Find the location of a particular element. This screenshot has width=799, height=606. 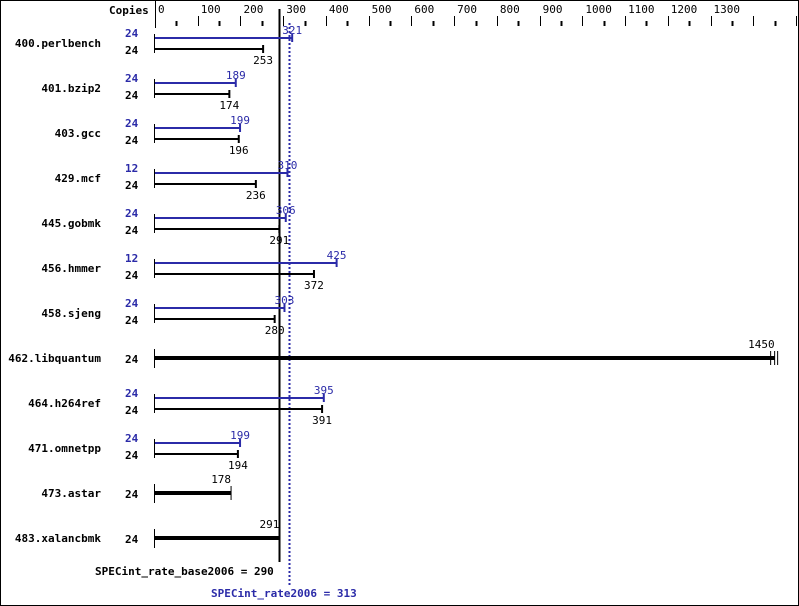

benchmark-label: 401.bzip2 is located at coordinates (71, 88).